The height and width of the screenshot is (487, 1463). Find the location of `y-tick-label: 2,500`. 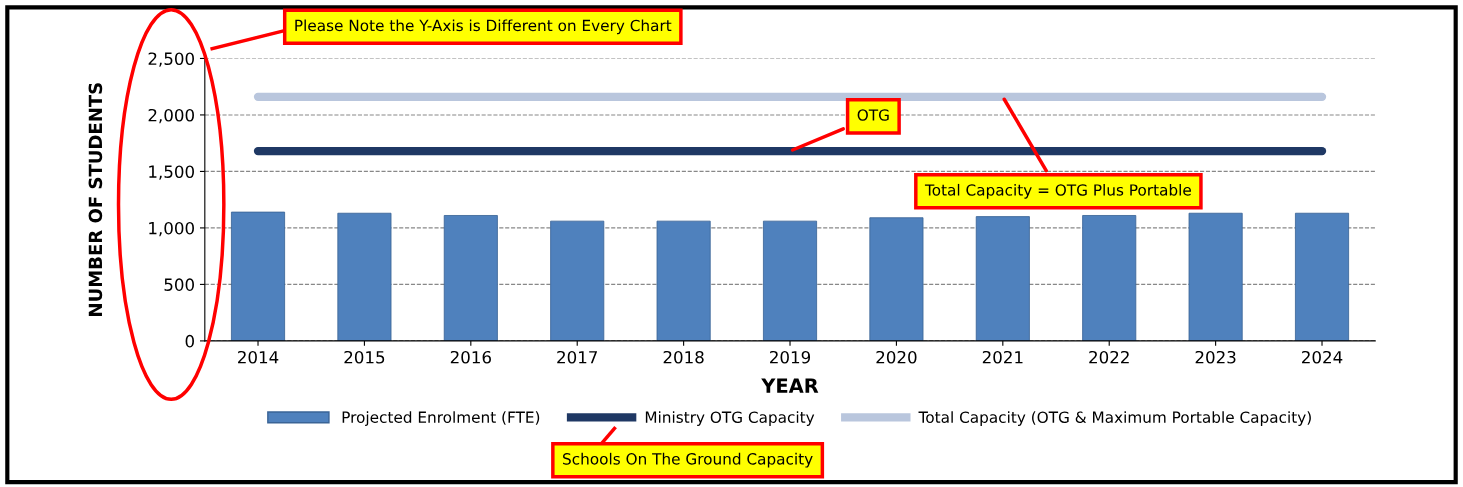

y-tick-label: 2,500 is located at coordinates (171, 59).